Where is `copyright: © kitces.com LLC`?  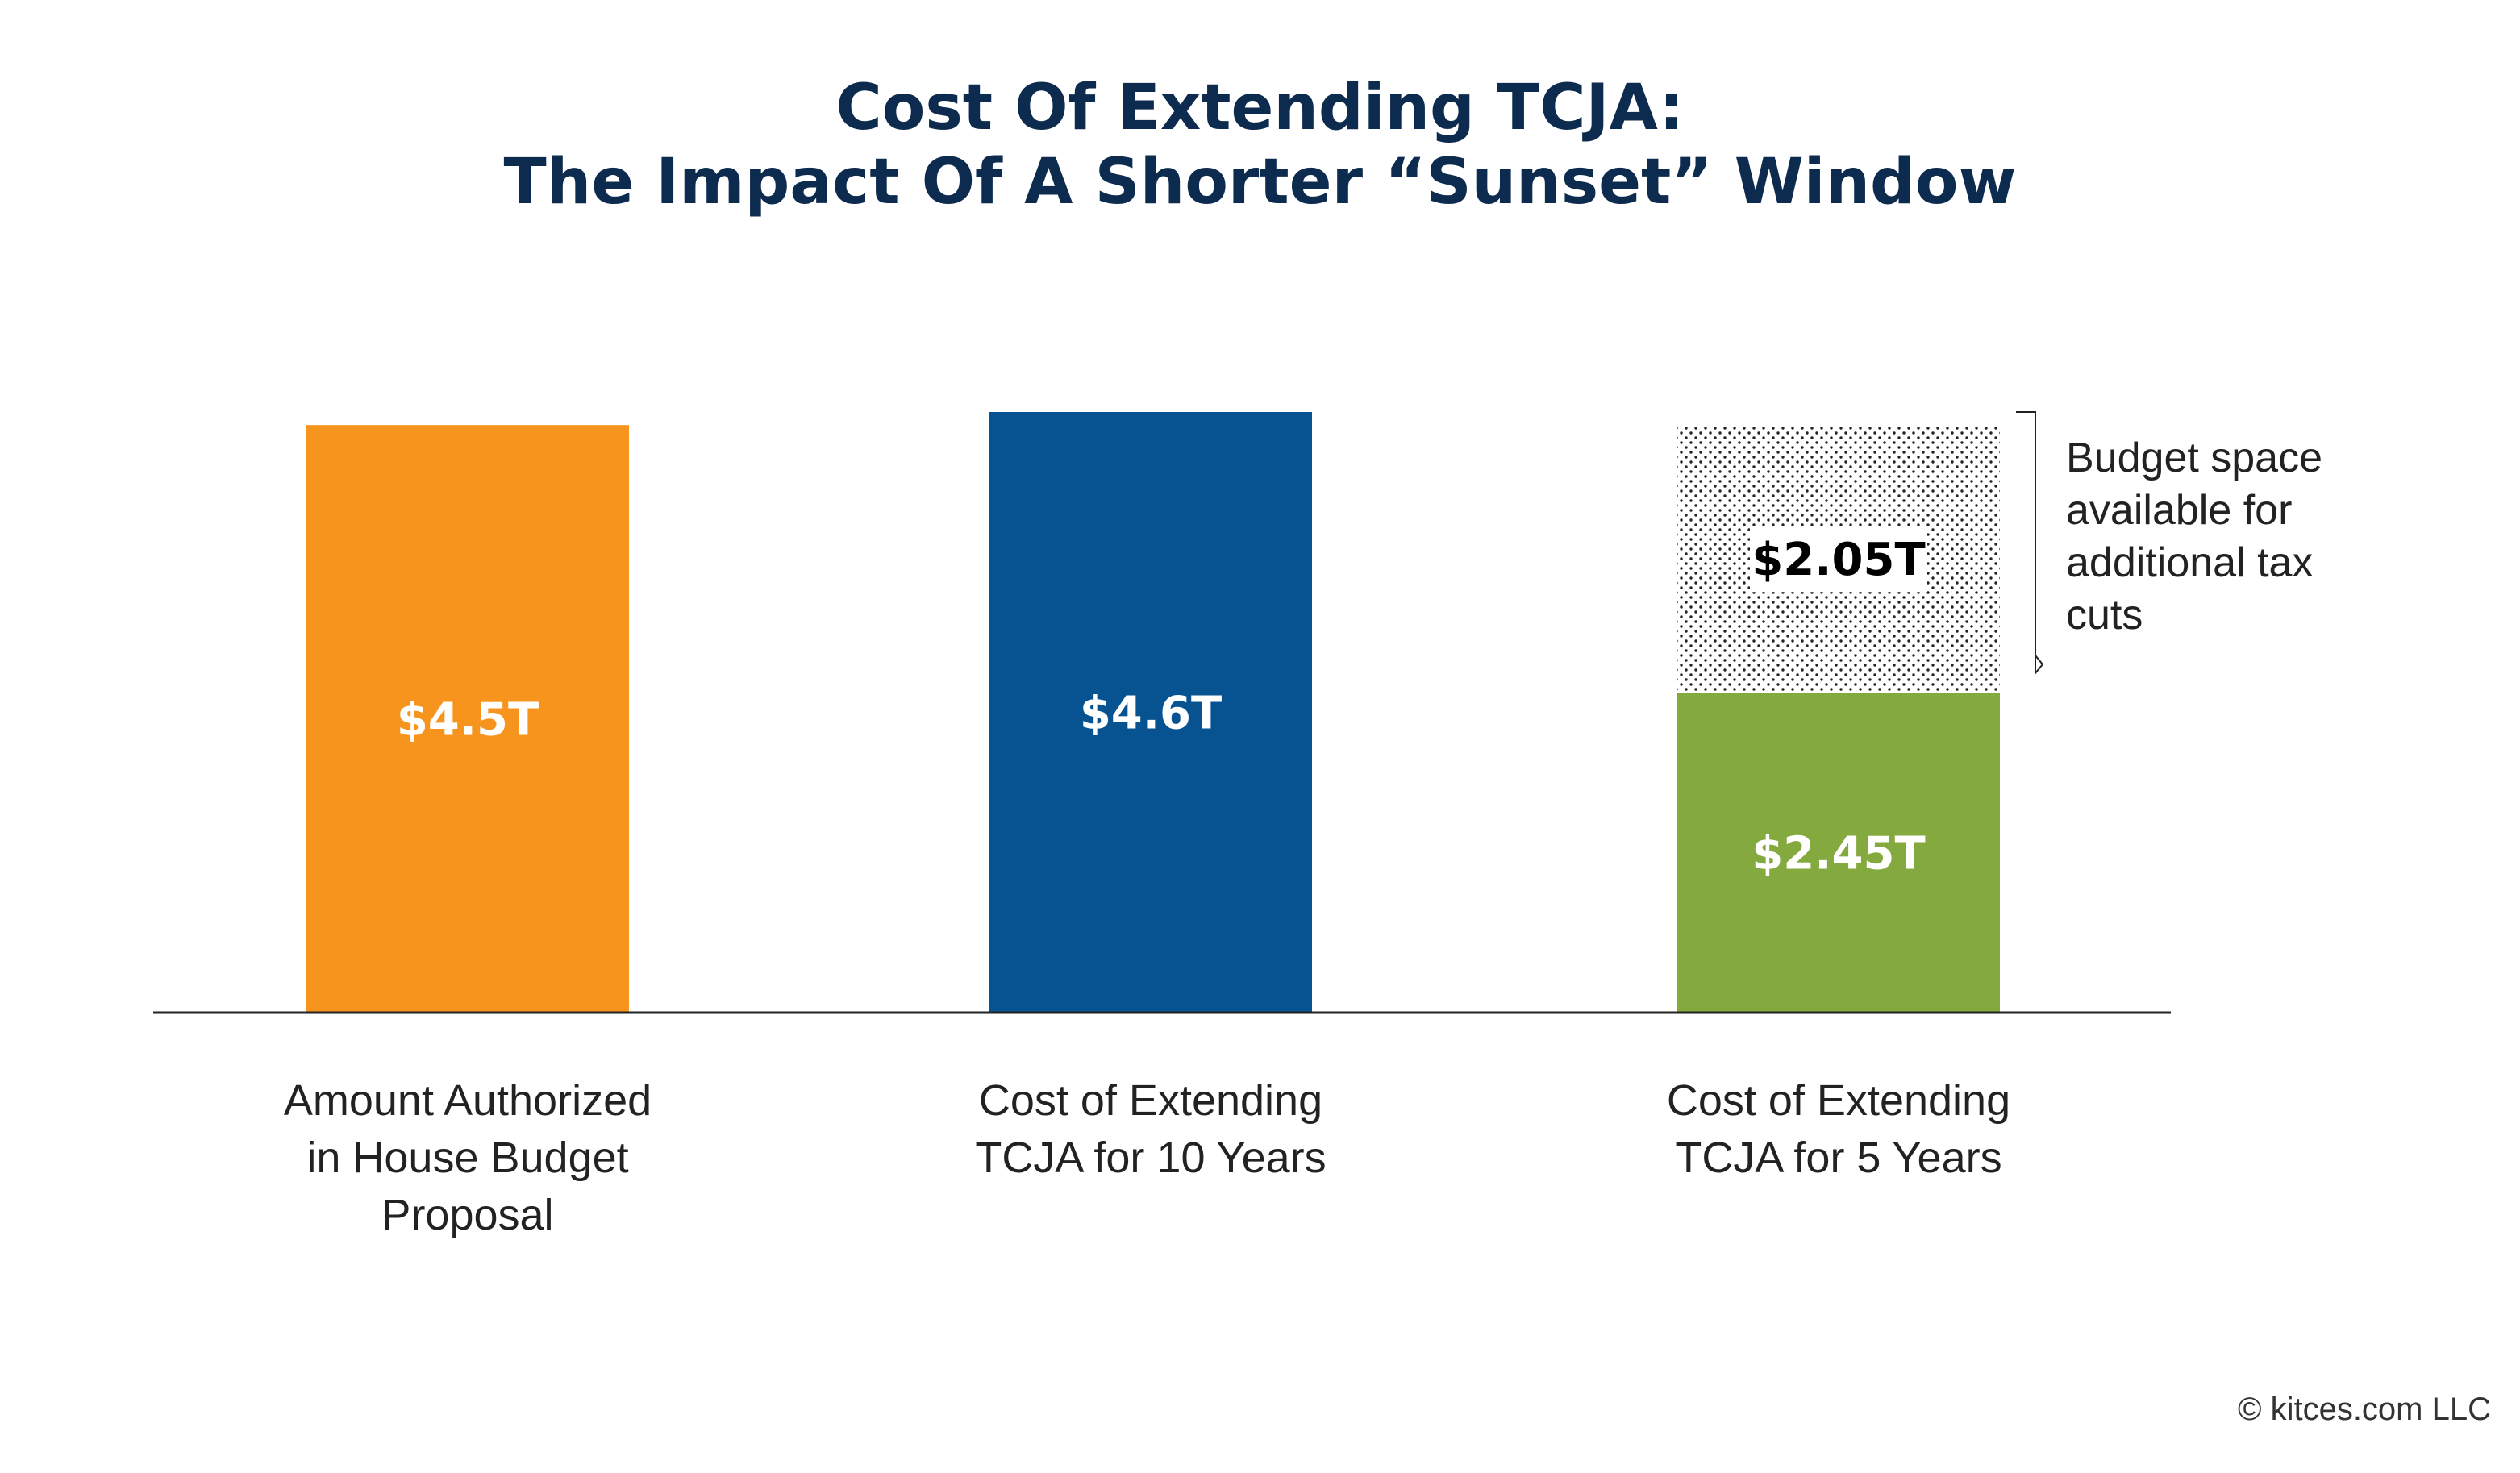 copyright: © kitces.com LLC is located at coordinates (2364, 1409).